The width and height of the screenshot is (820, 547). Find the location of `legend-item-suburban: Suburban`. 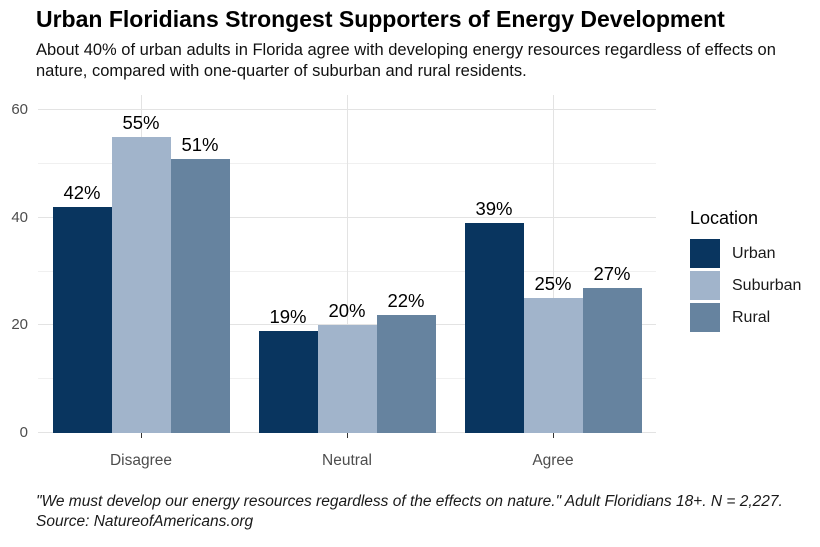

legend-item-suburban: Suburban is located at coordinates (745, 285).